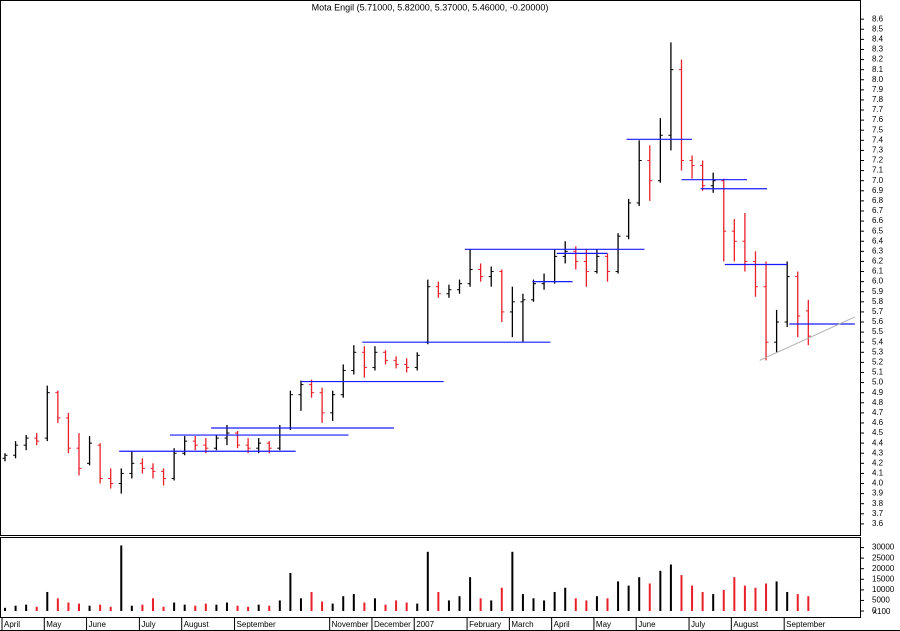 The height and width of the screenshot is (631, 900). What do you see at coordinates (878, 372) in the screenshot?
I see `y-tick-label: 5.1` at bounding box center [878, 372].